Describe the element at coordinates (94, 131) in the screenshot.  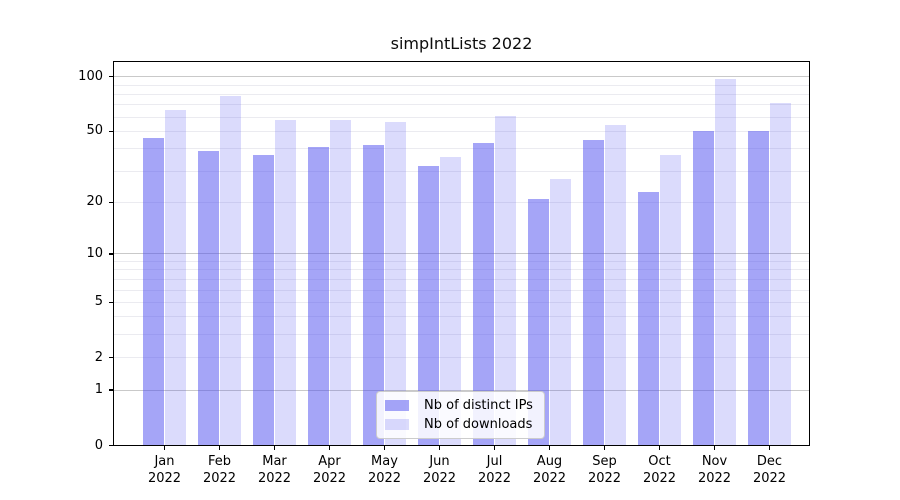
I see `y-axis-tick-label: 50` at that location.